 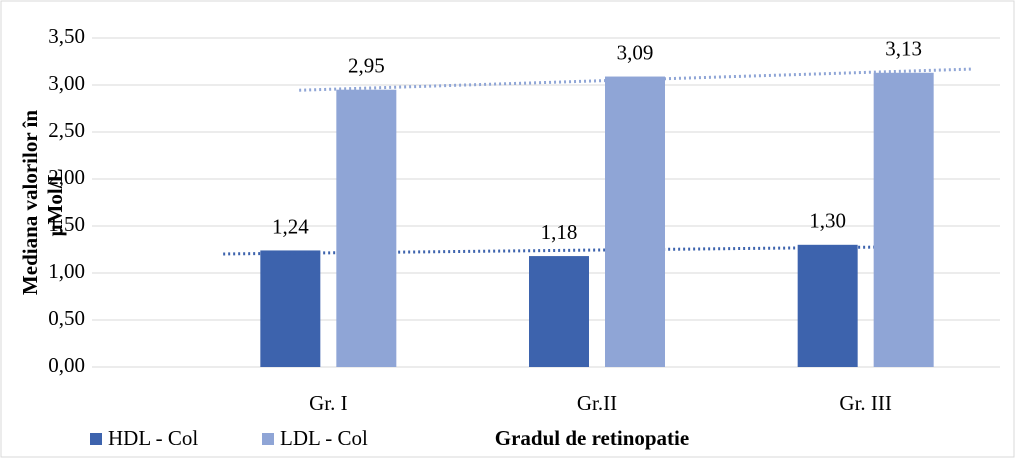 What do you see at coordinates (66, 36) in the screenshot?
I see `y-tick-label: 3,50` at bounding box center [66, 36].